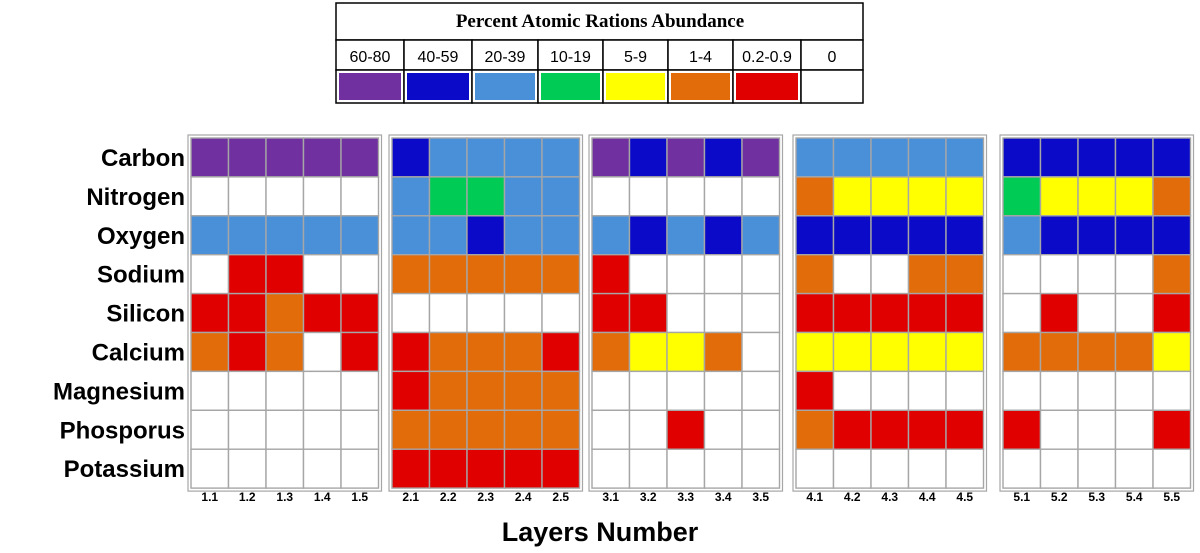 This screenshot has width=1200, height=553. I want to click on row-label: Calcium, so click(138, 352).